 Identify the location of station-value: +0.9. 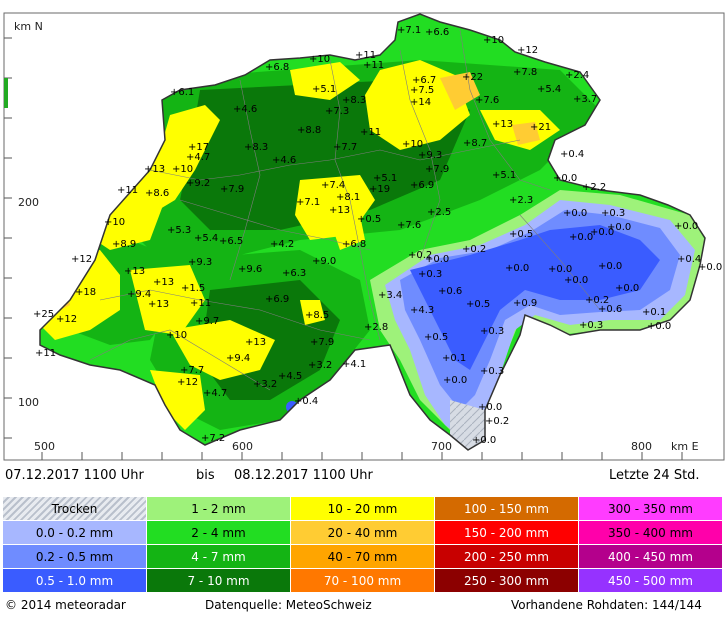
(525, 303).